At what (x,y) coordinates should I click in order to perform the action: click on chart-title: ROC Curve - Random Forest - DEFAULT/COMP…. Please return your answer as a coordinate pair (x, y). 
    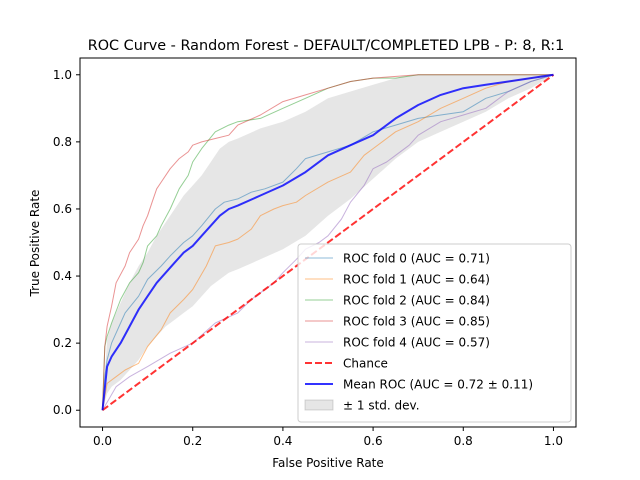
    Looking at the image, I should click on (326, 46).